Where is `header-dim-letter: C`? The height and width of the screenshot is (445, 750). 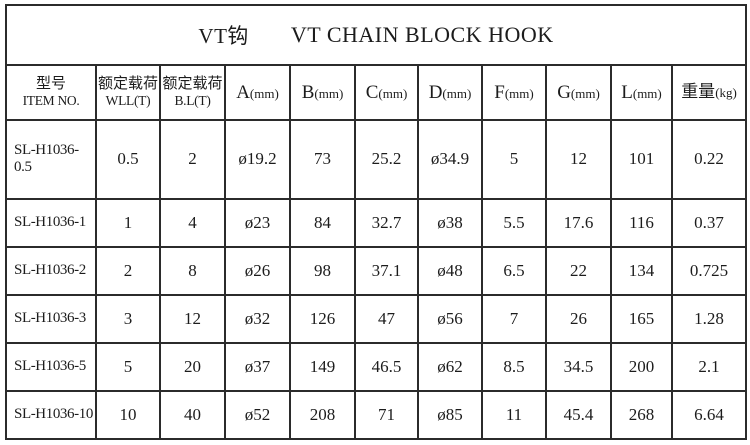
header-dim-letter: C is located at coordinates (372, 92).